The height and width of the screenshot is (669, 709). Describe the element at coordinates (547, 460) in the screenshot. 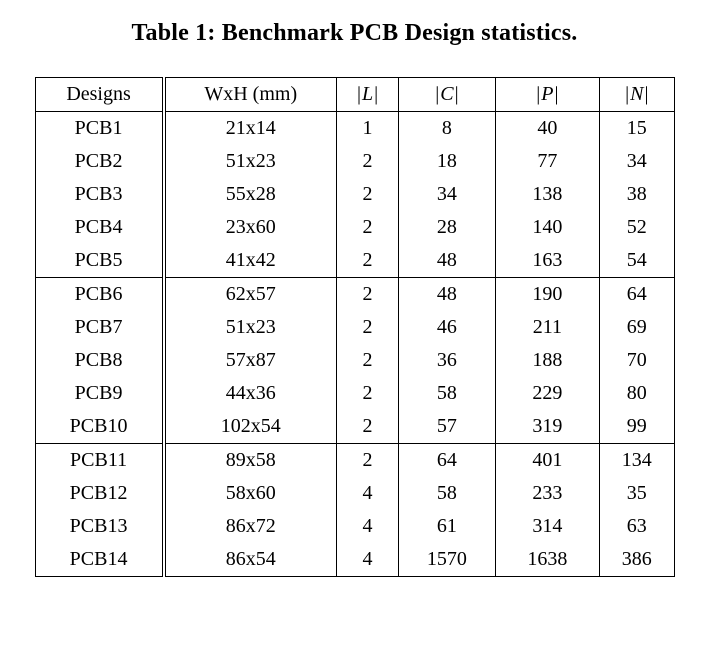

I see `value-cell: 401` at that location.